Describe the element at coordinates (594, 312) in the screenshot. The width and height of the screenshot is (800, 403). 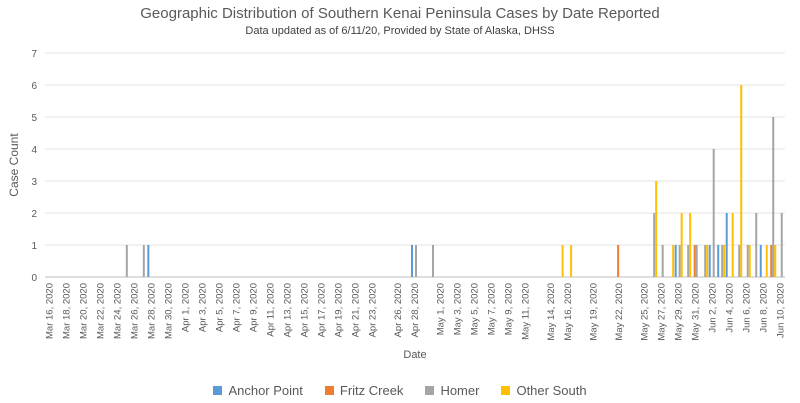
I see `x-tick-label: May 19, 2020` at that location.